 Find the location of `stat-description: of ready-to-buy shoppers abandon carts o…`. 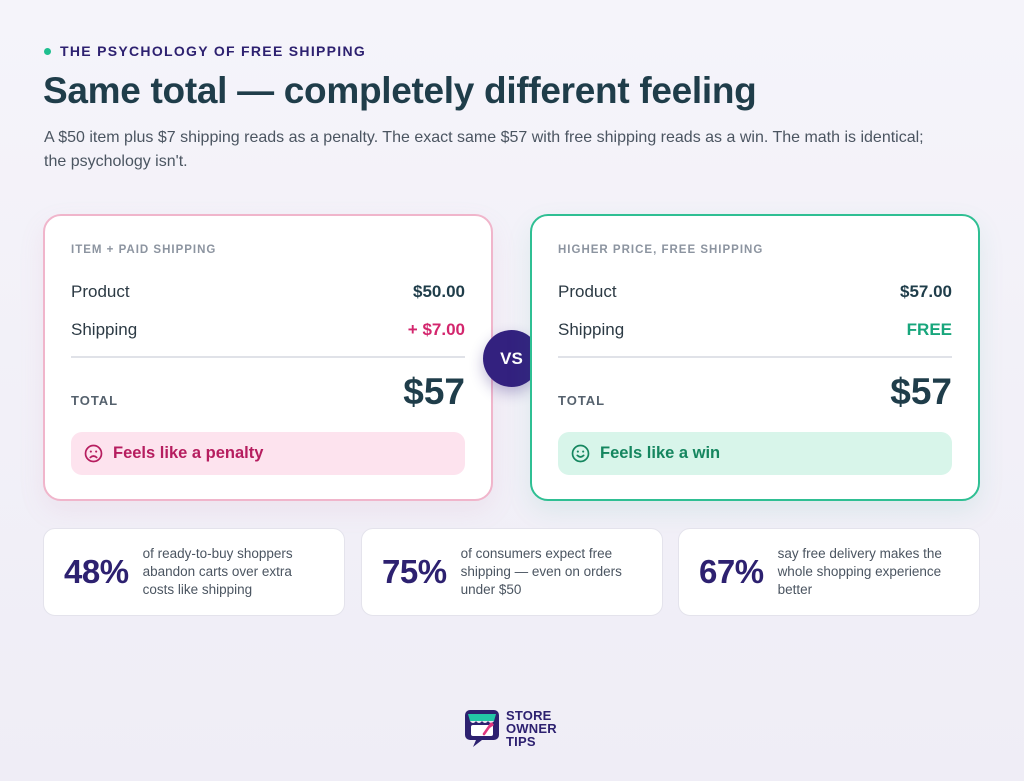

stat-description: of ready-to-buy shoppers abandon carts o… is located at coordinates (217, 571).